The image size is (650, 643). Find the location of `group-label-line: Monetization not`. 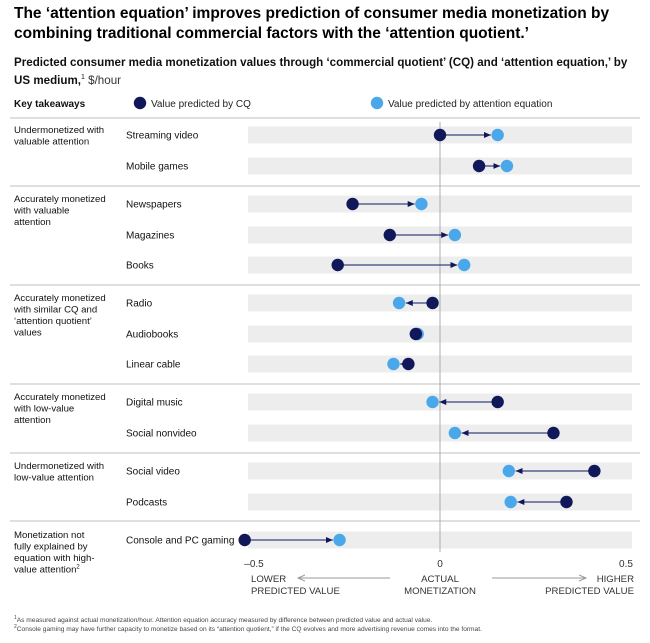

group-label-line: Monetization not is located at coordinates (49, 535).